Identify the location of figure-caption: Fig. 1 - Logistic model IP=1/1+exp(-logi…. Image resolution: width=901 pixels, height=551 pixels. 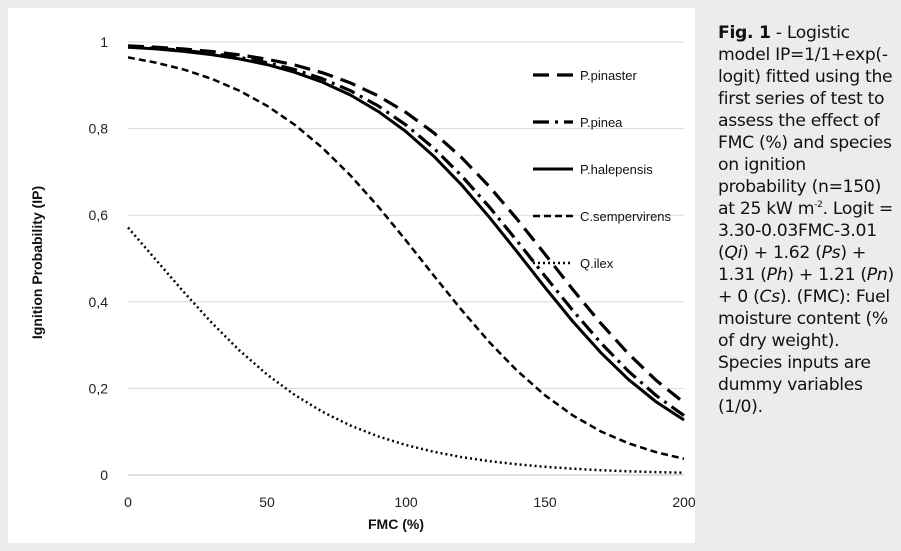
(806, 220).